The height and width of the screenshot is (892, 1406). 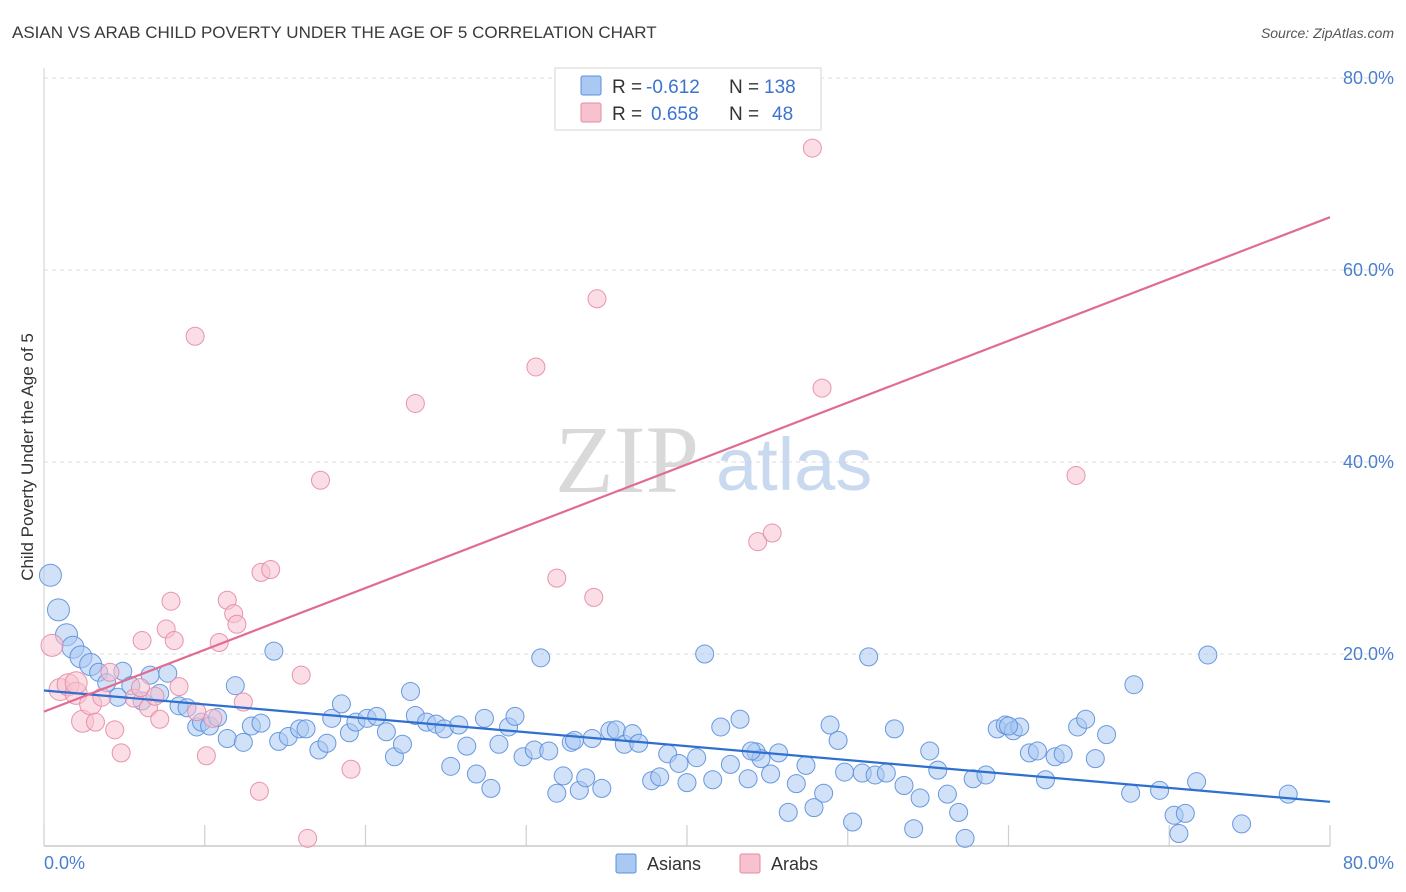 I want to click on legend-n-value-asians: 138, so click(x=780, y=87).